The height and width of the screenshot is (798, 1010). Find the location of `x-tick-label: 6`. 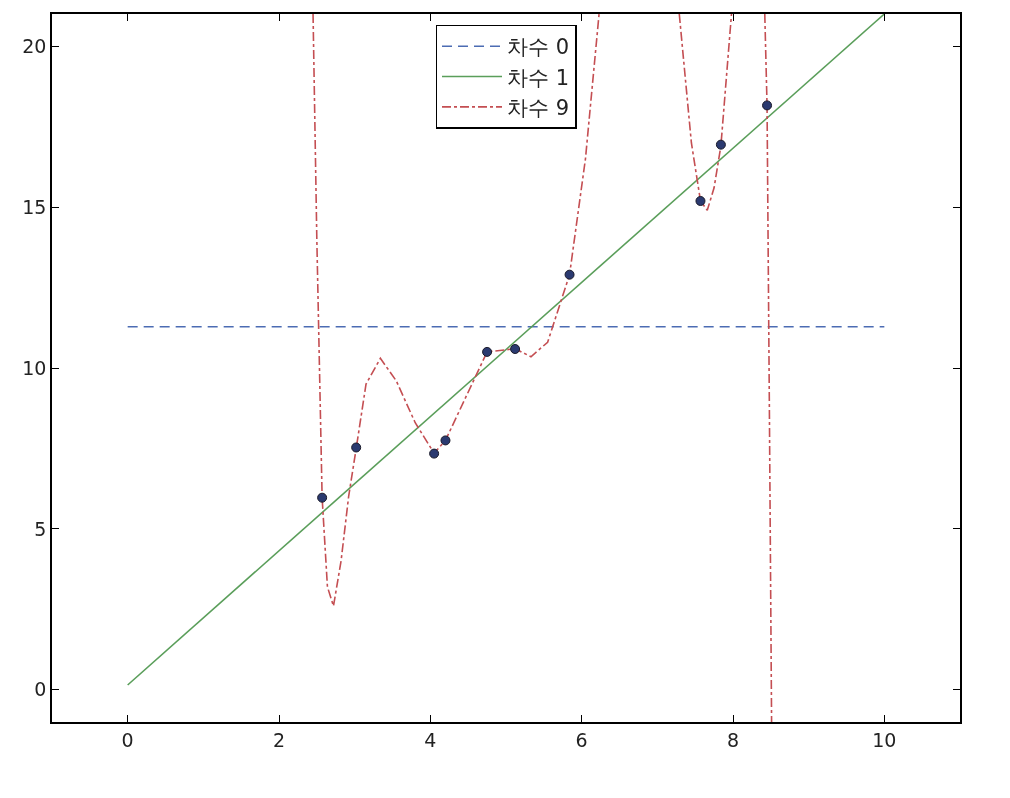

x-tick-label: 6 is located at coordinates (581, 739).